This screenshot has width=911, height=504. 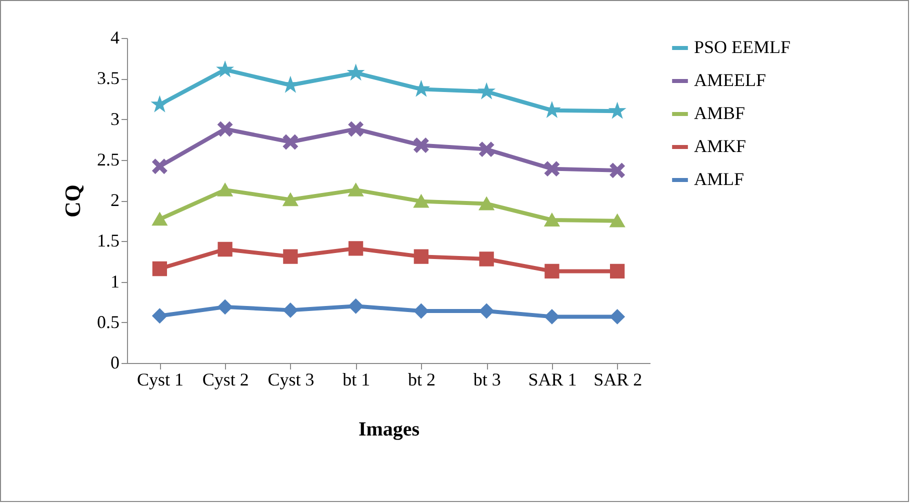 What do you see at coordinates (389, 429) in the screenshot?
I see `x-axis-title: Images` at bounding box center [389, 429].